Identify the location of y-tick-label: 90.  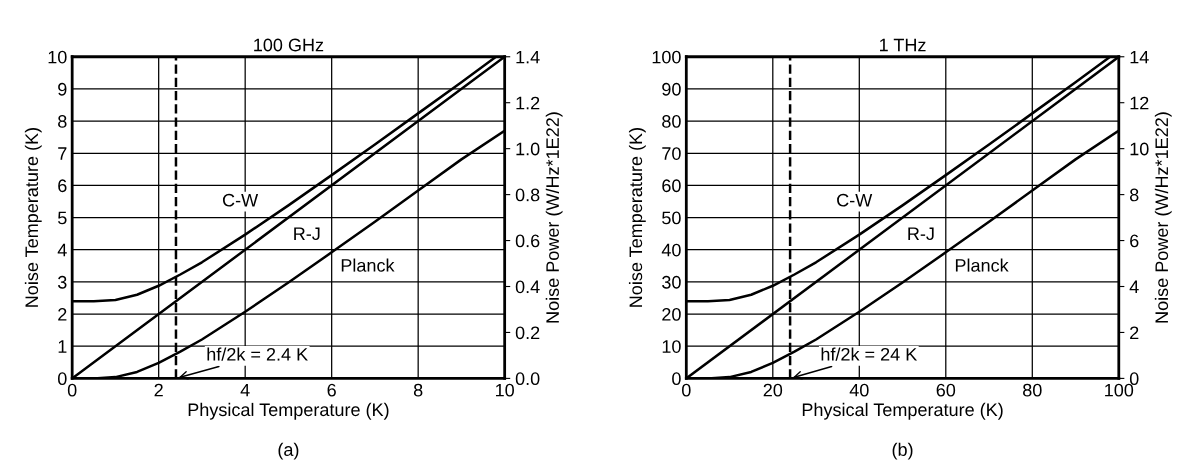
(671, 89).